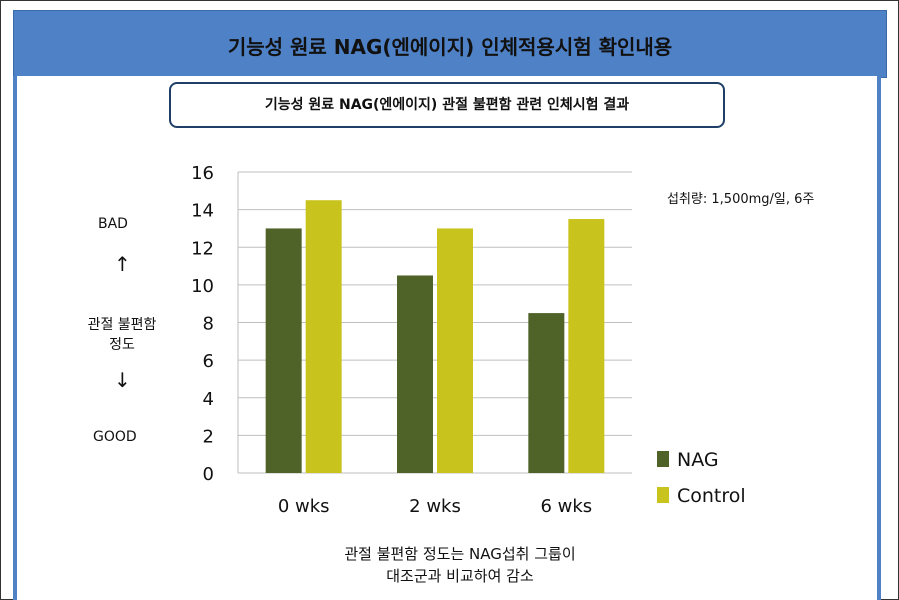  Describe the element at coordinates (122, 345) in the screenshot. I see `scale-middle-line2: 정도` at that location.